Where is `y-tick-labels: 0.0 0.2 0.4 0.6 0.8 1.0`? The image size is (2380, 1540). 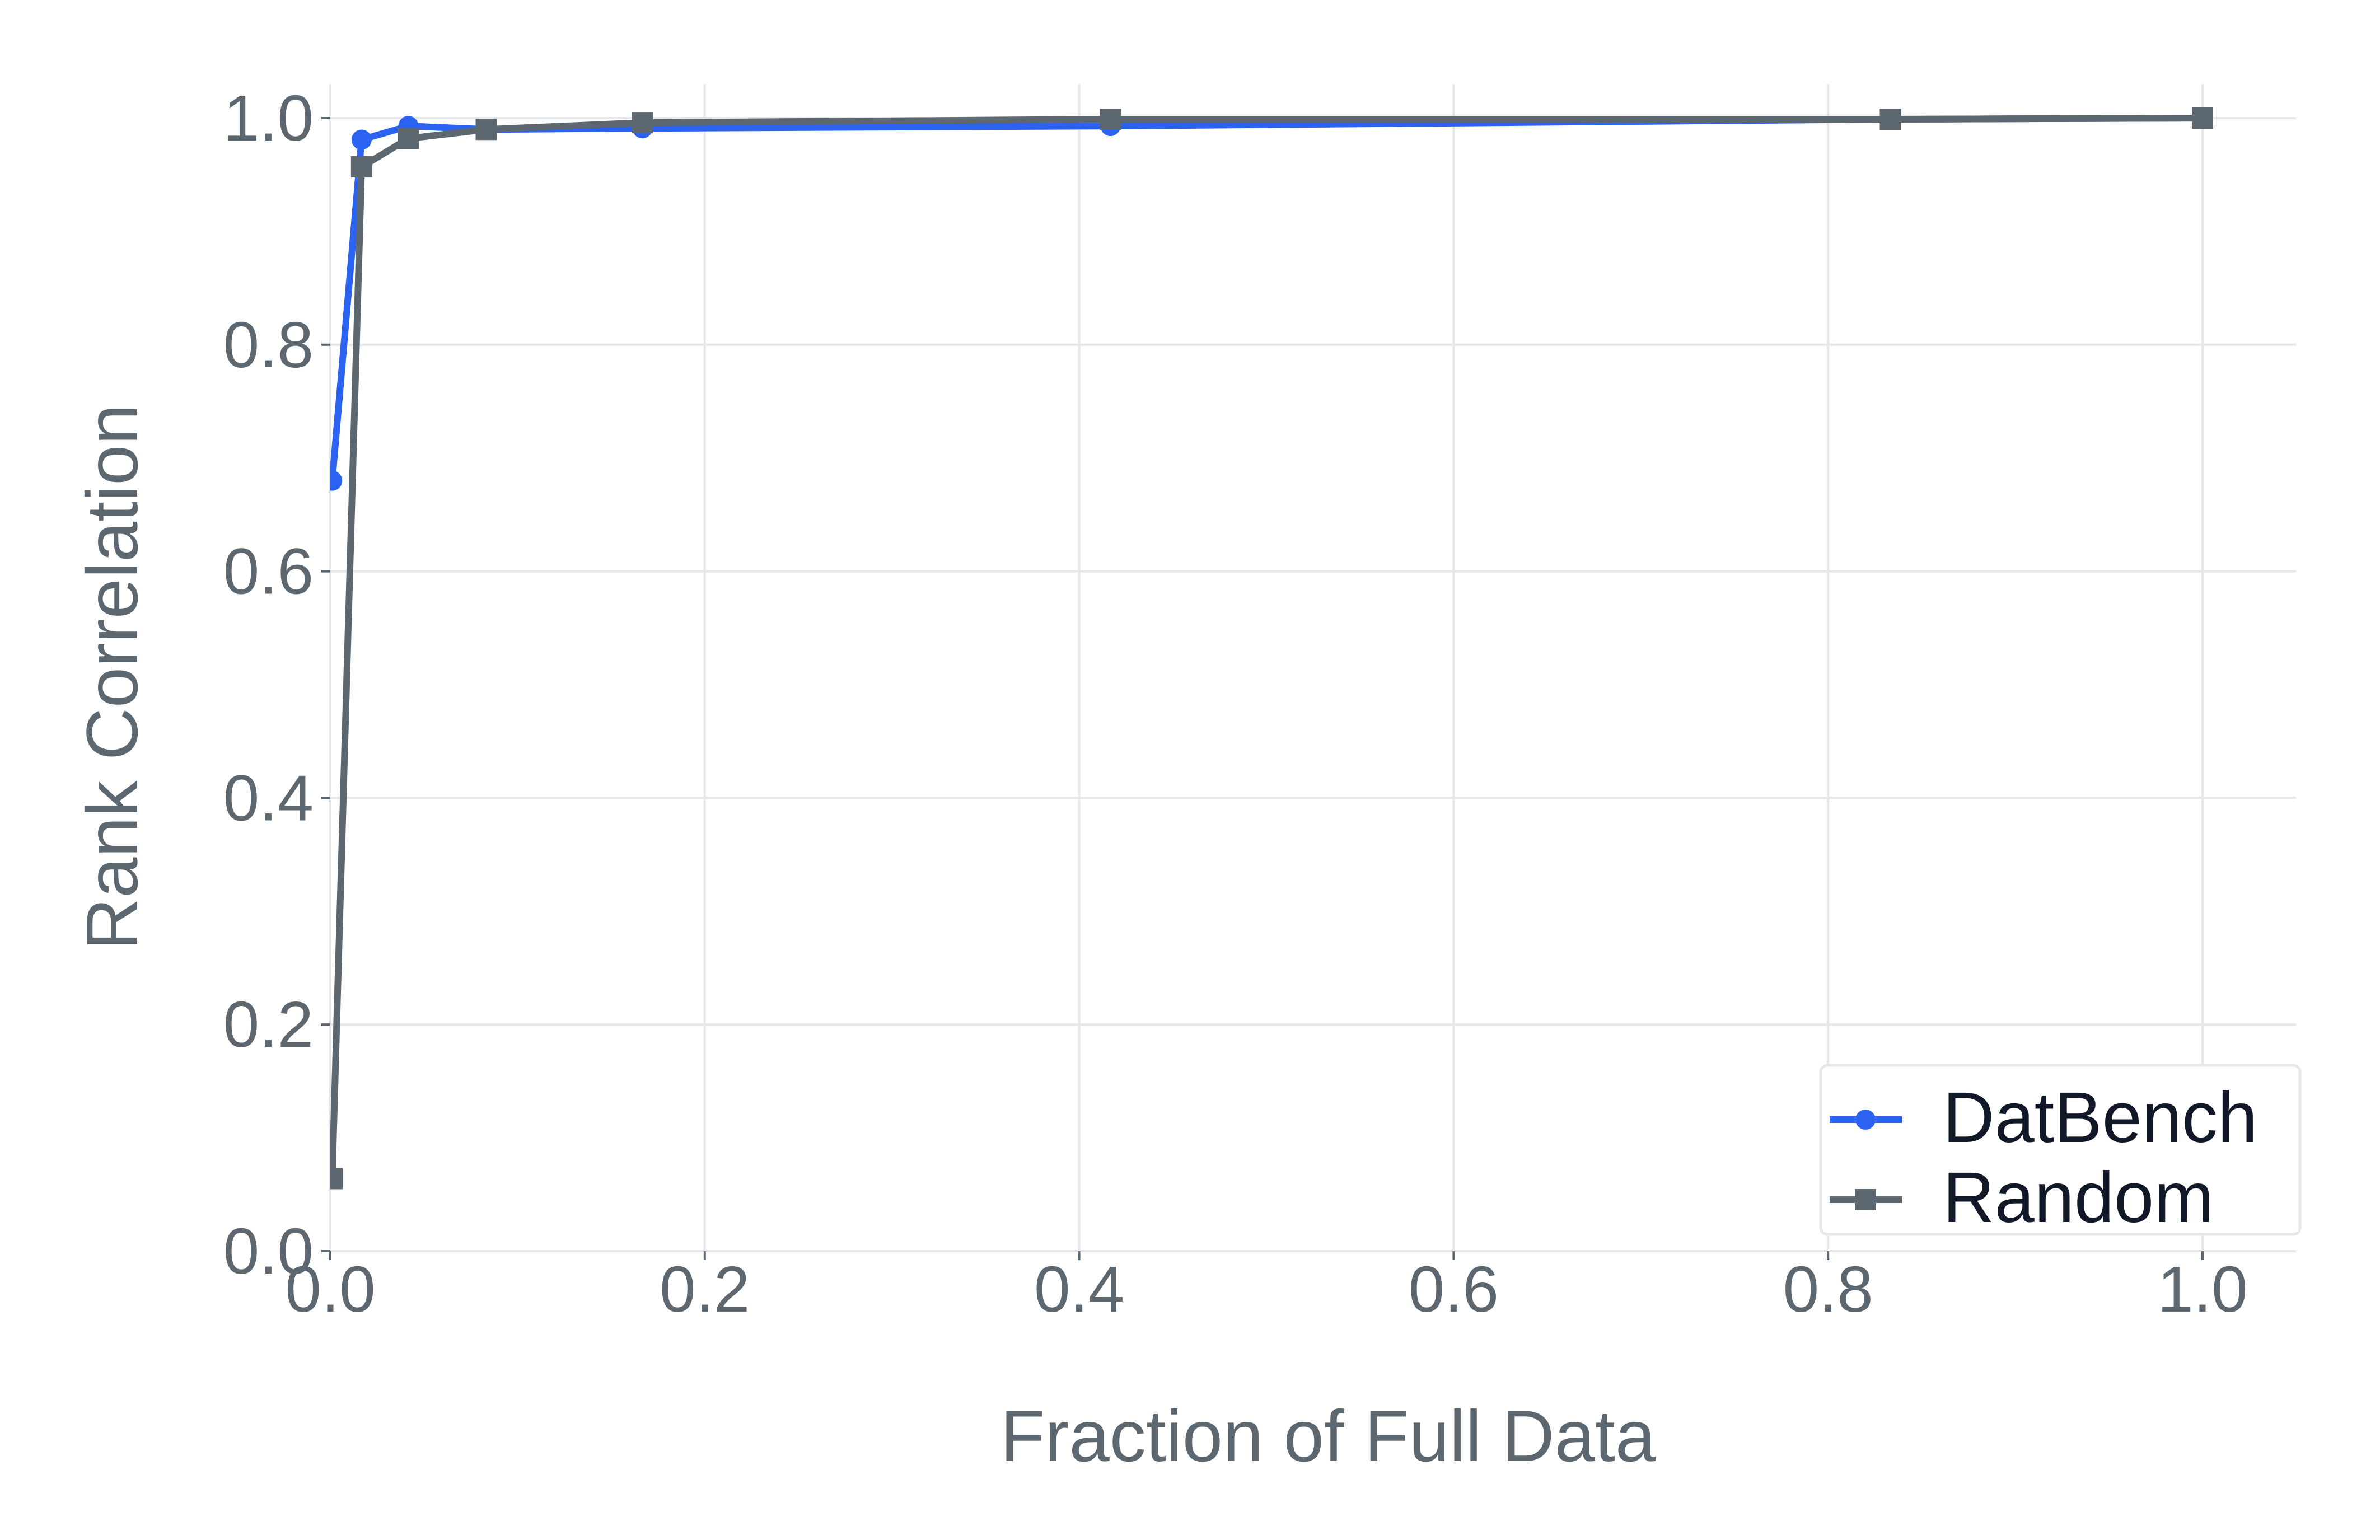
y-tick-labels: 0.0 0.2 0.4 0.6 0.8 1.0 is located at coordinates (268, 685).